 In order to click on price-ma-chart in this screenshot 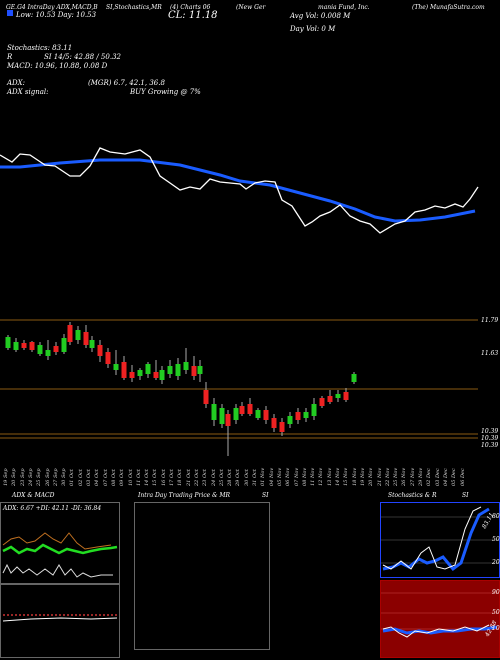, I will do `click(239, 190)`.